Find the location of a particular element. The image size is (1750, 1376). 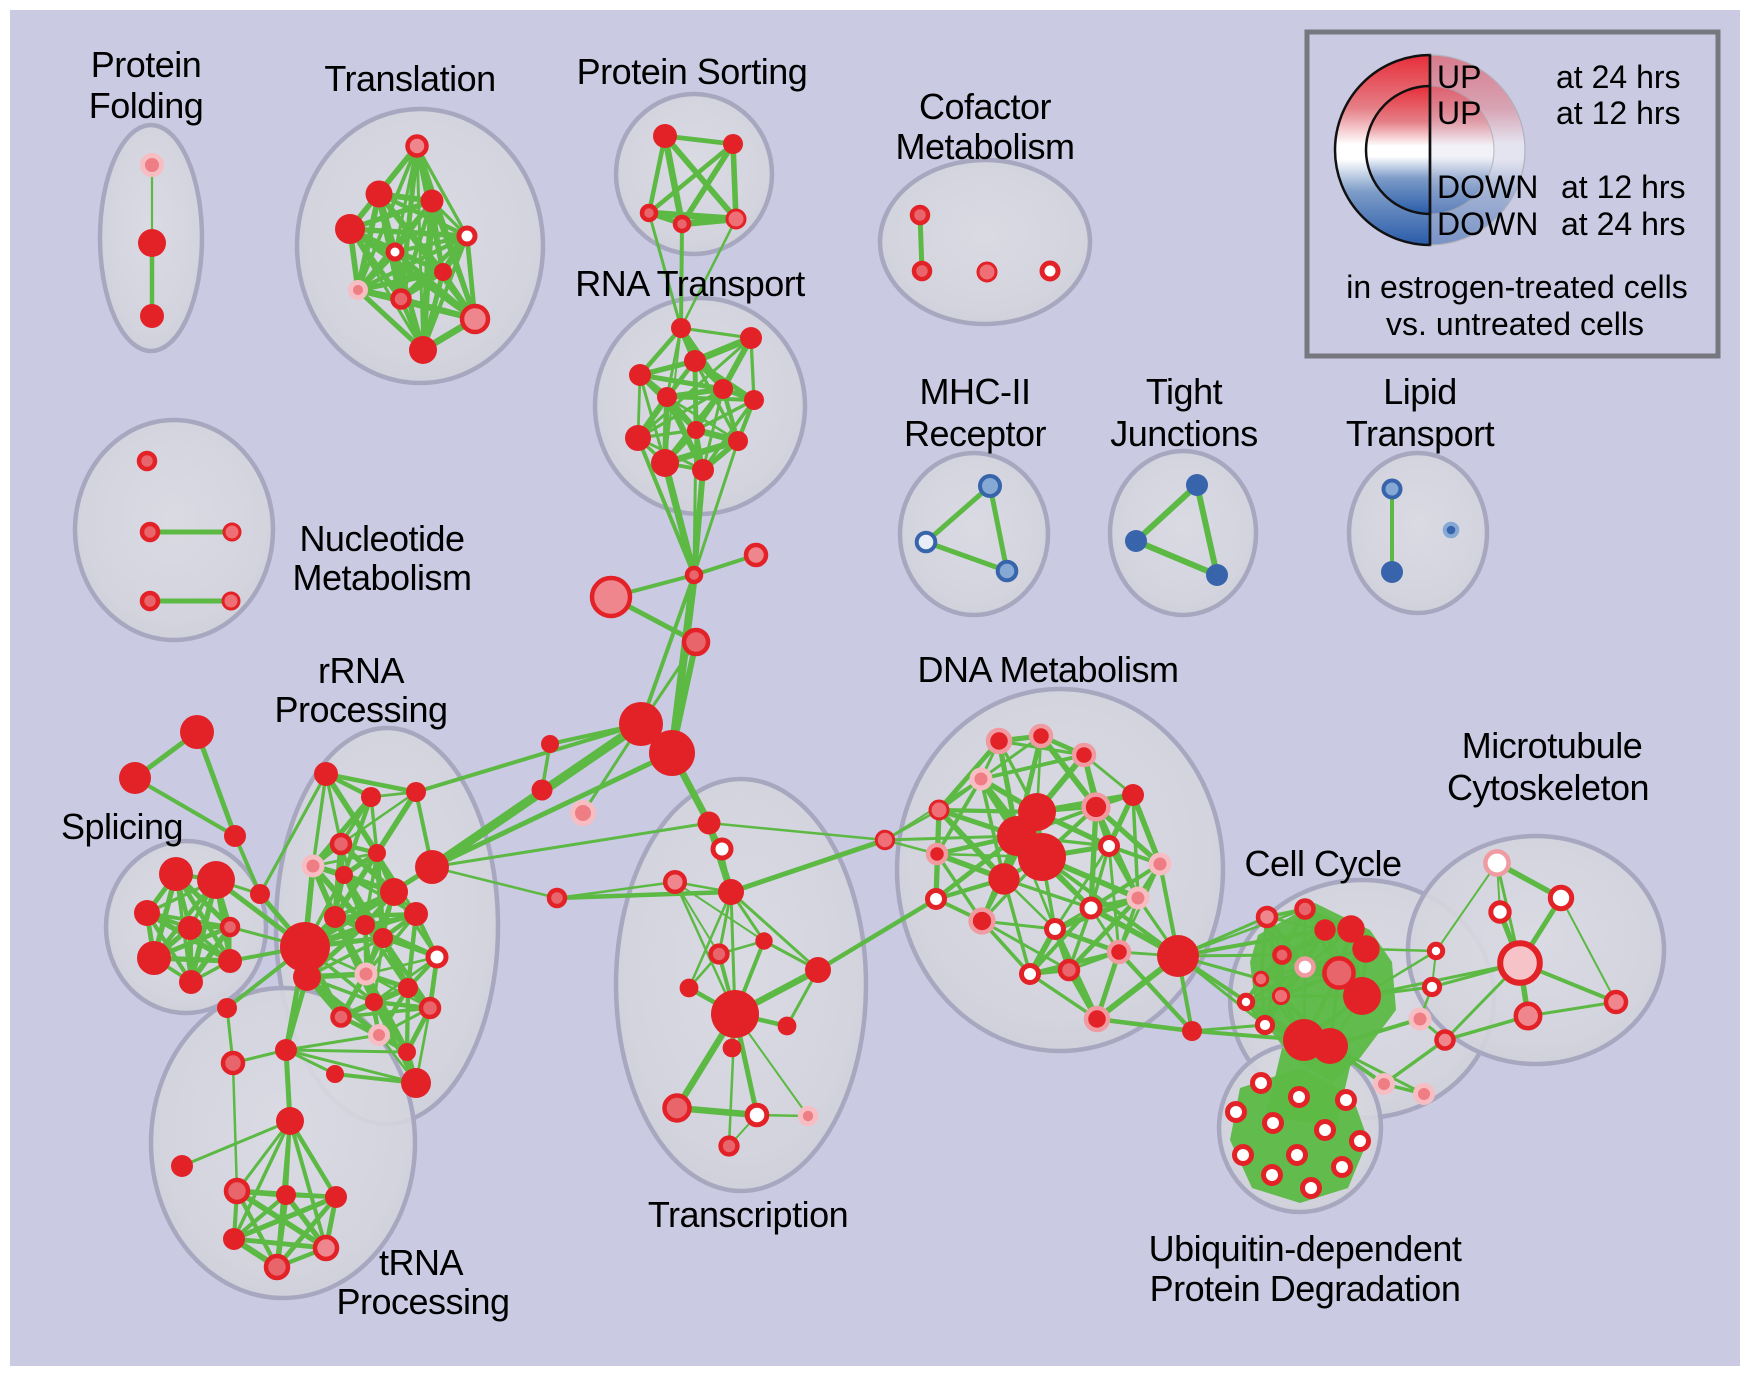

svg-text: Transcription is located at coordinates (748, 1214).